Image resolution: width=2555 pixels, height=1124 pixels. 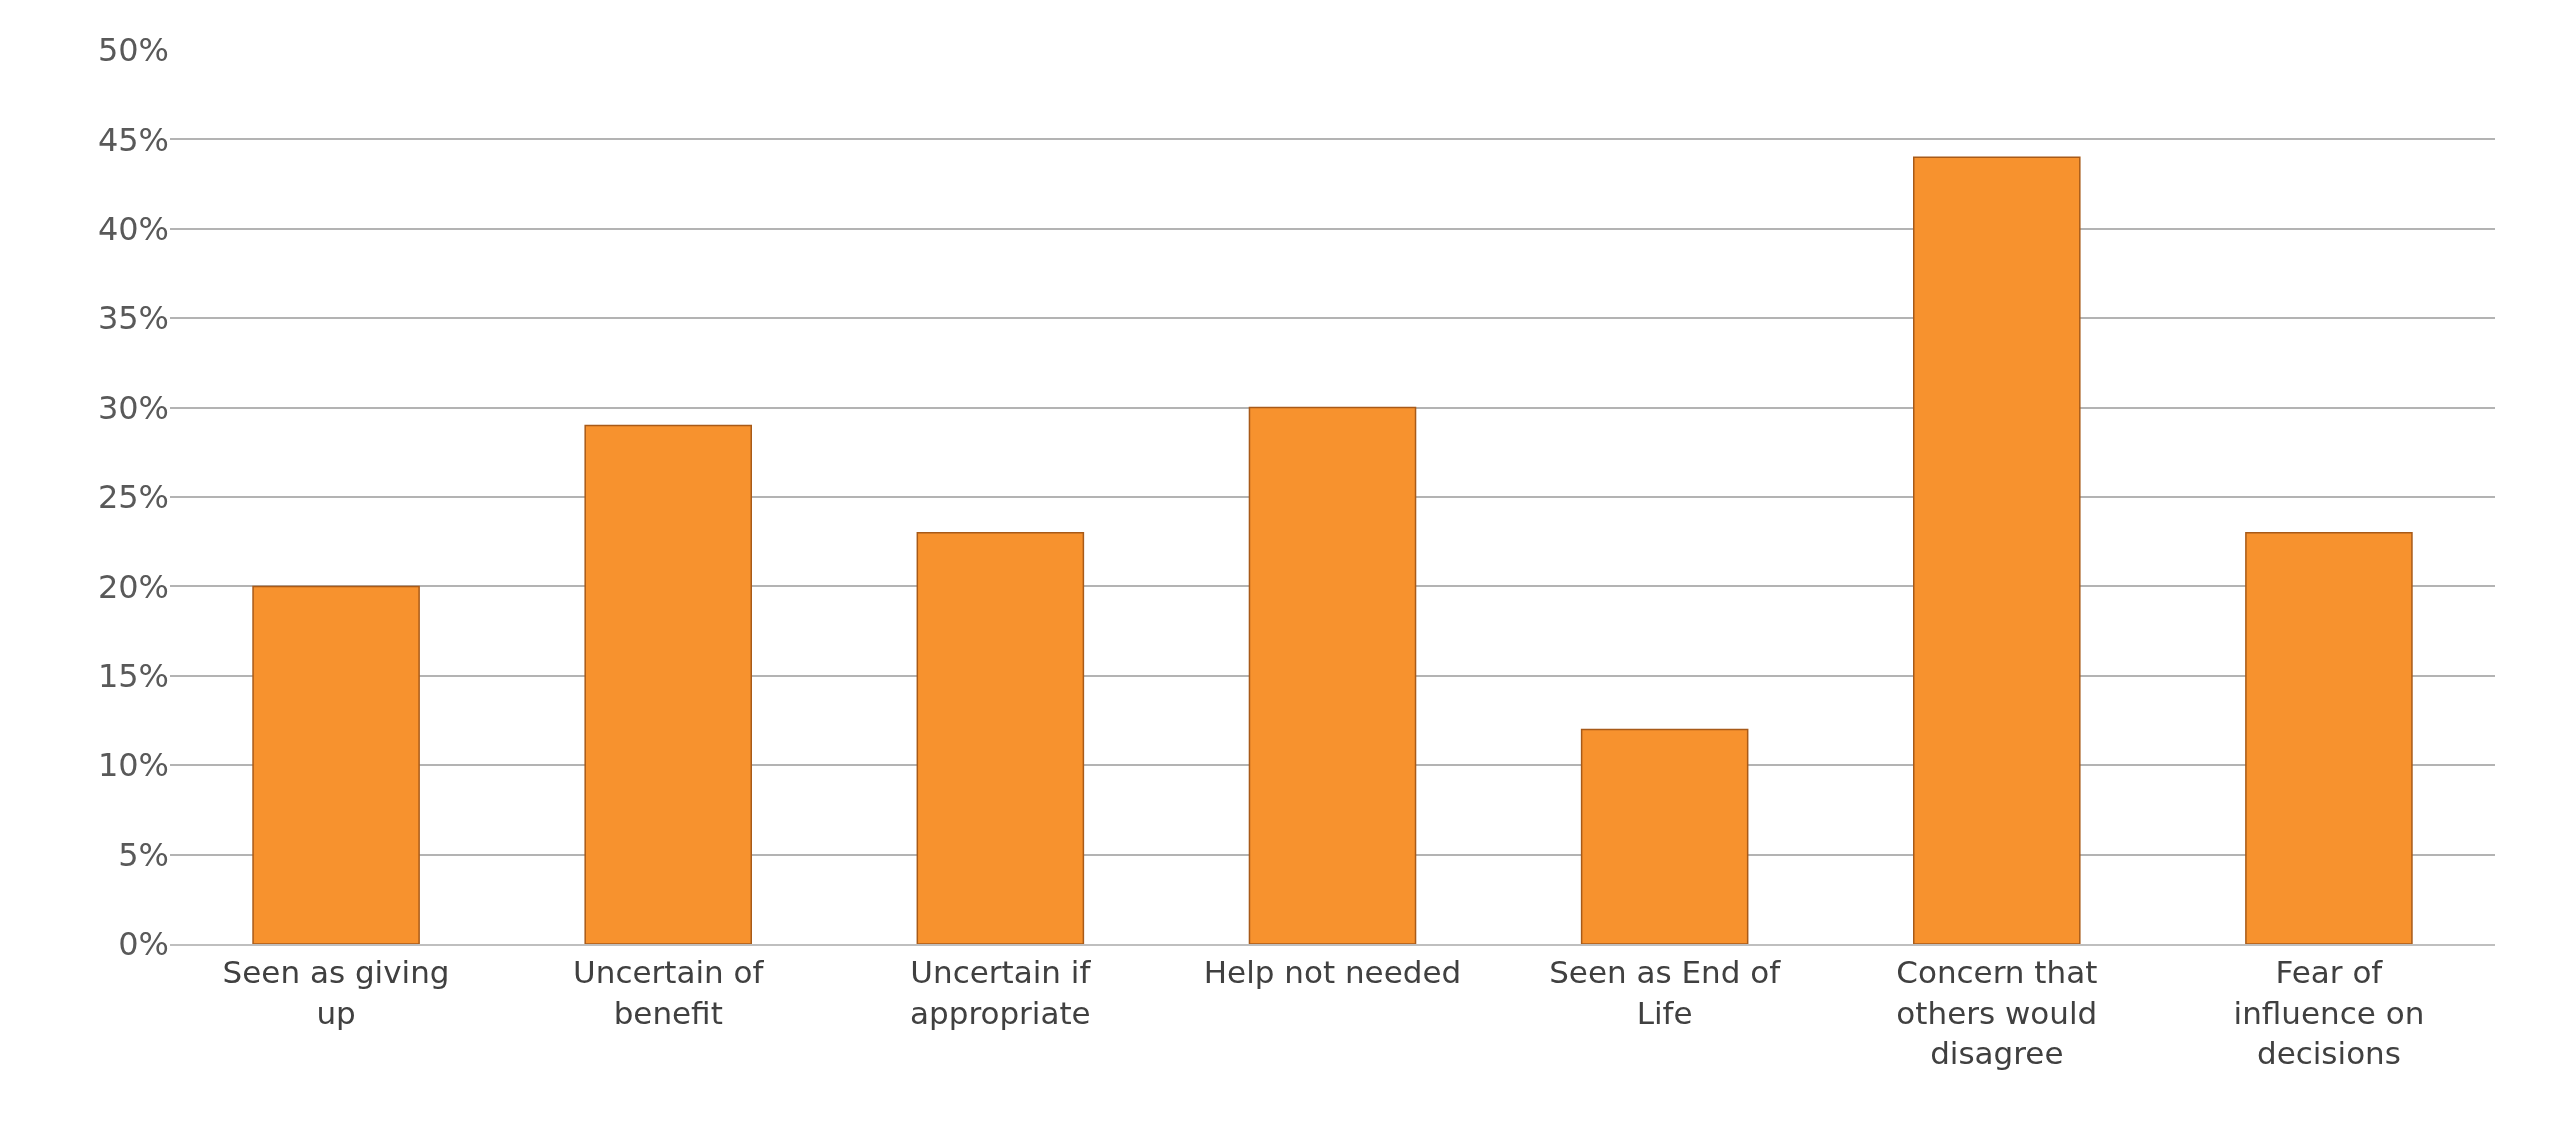 What do you see at coordinates (133, 586) in the screenshot?
I see `y-tick-label: 20%` at bounding box center [133, 586].